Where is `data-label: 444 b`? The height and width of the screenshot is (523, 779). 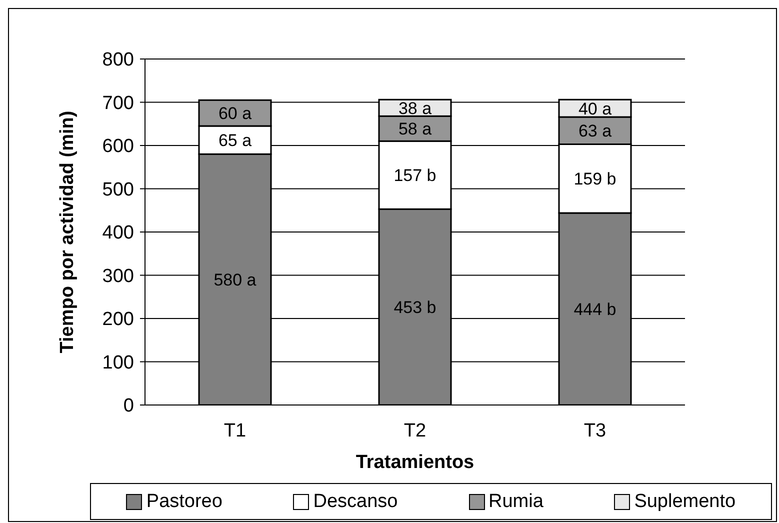
data-label: 444 b is located at coordinates (595, 308).